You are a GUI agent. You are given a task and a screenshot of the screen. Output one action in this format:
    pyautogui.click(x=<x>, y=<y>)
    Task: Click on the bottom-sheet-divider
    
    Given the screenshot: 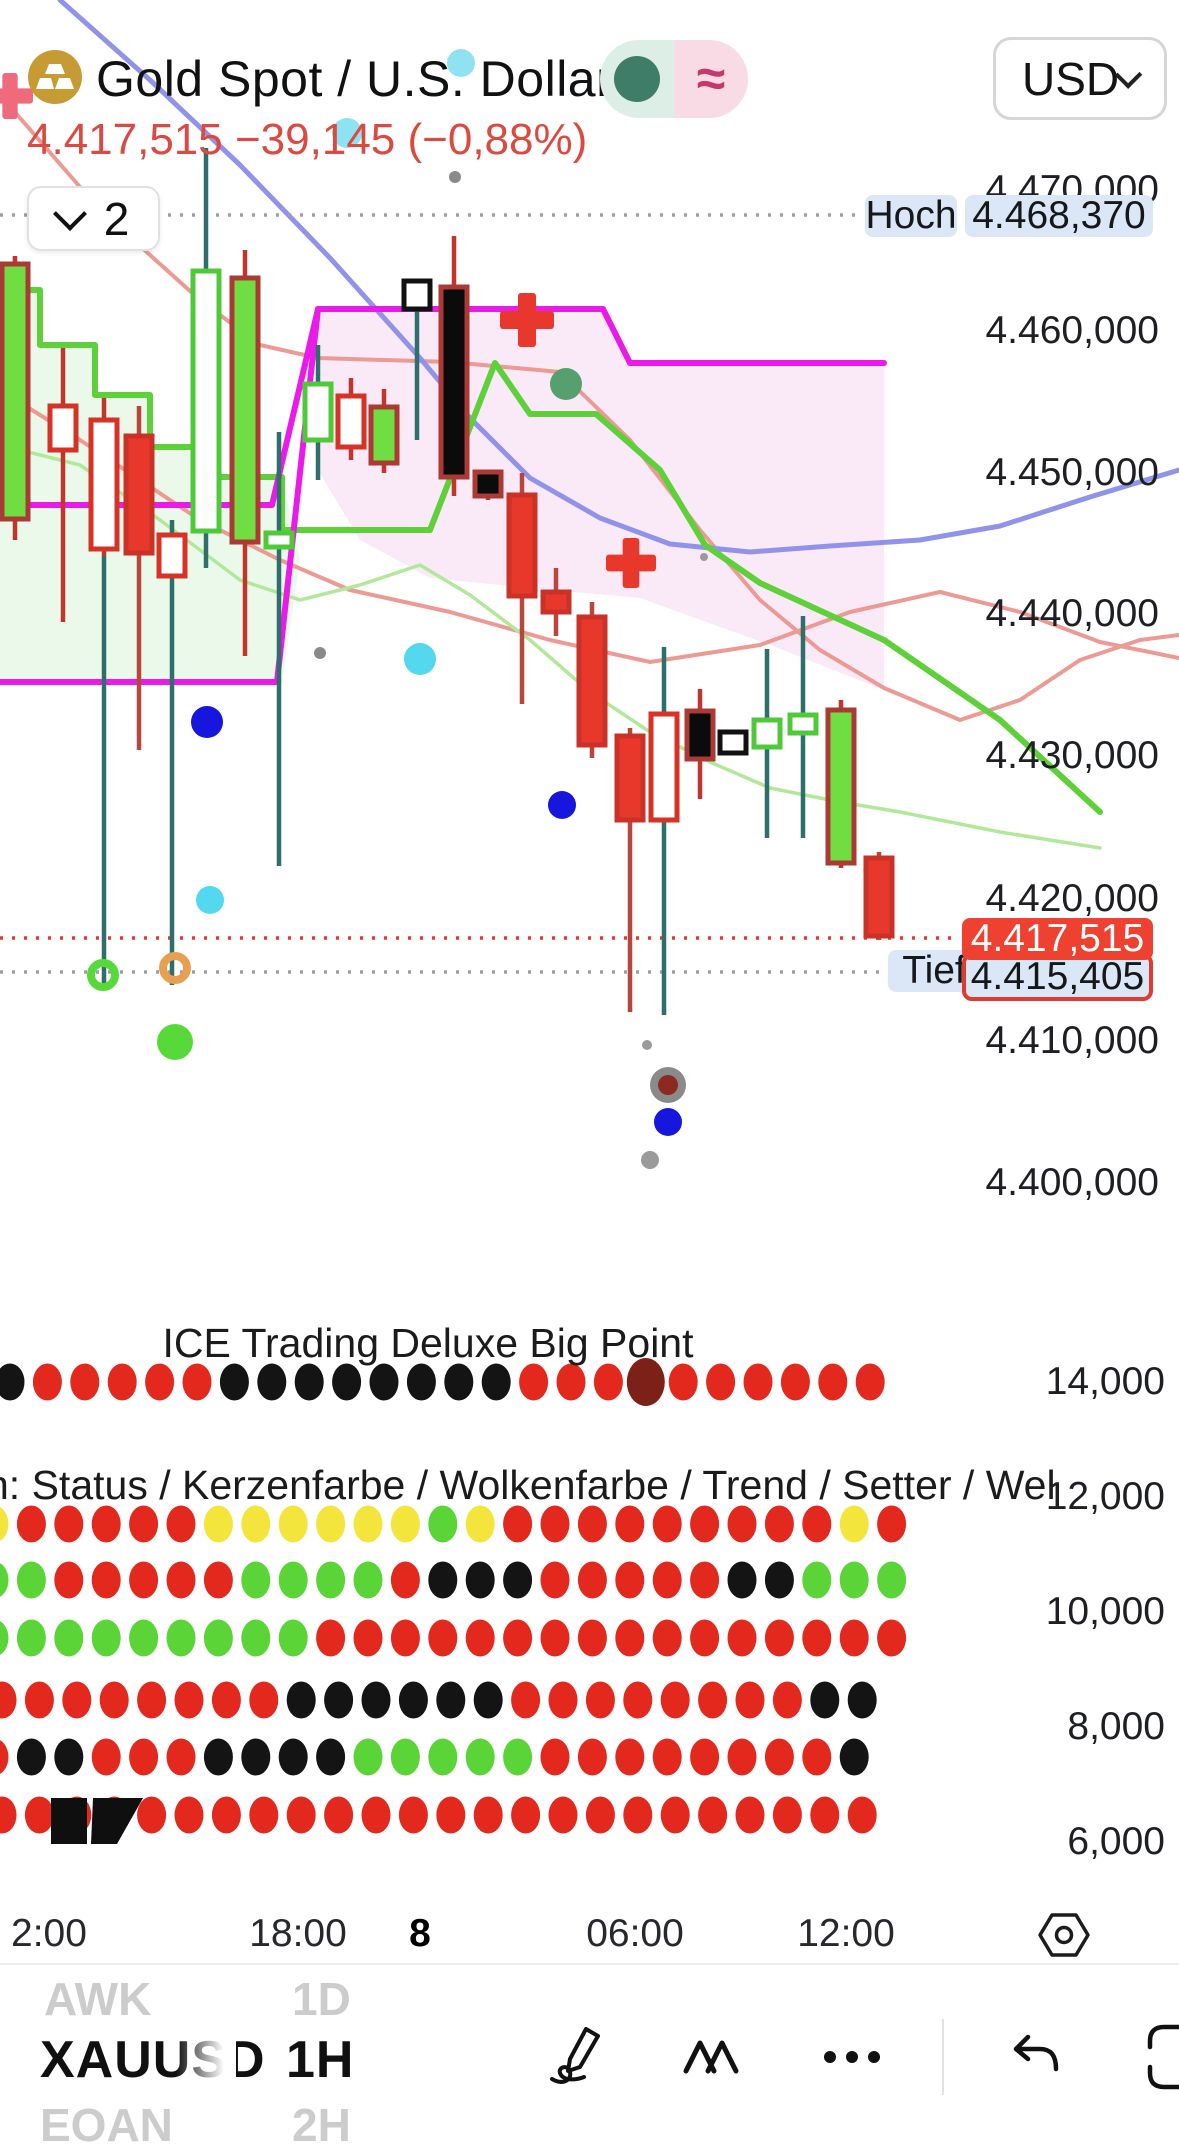 What is the action you would take?
    pyautogui.click(x=589, y=1964)
    